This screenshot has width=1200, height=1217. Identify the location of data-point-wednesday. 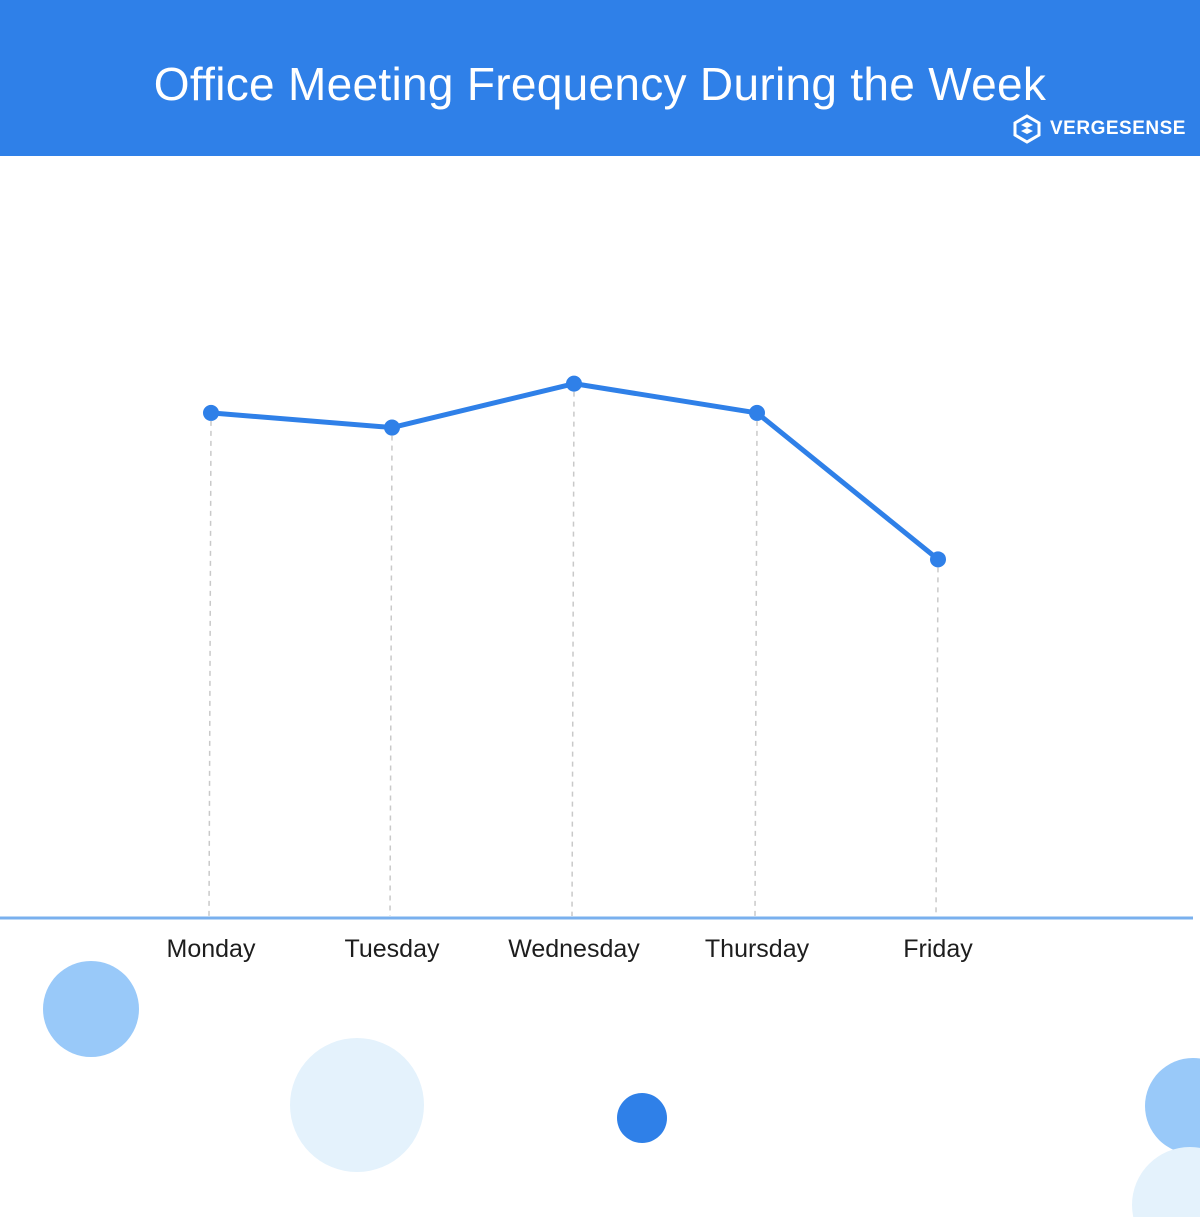
(574, 383).